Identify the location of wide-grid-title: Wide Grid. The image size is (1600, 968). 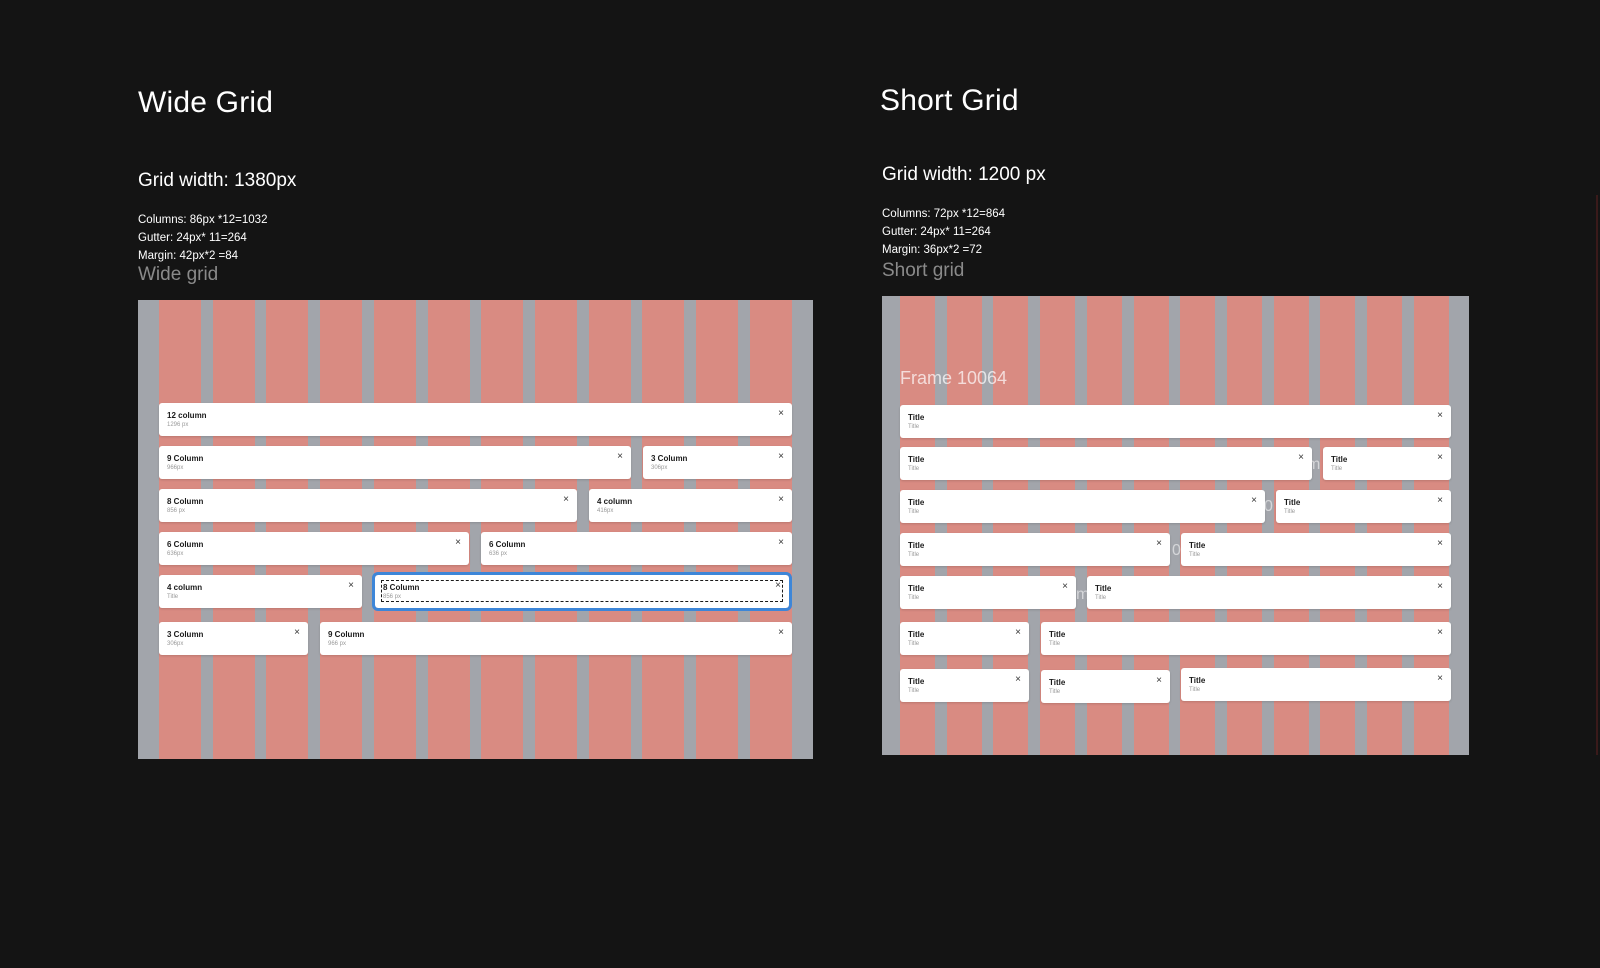
(206, 102).